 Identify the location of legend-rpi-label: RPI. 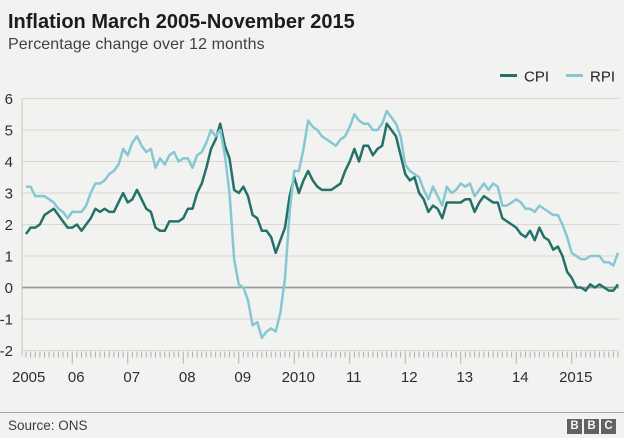
(602, 77).